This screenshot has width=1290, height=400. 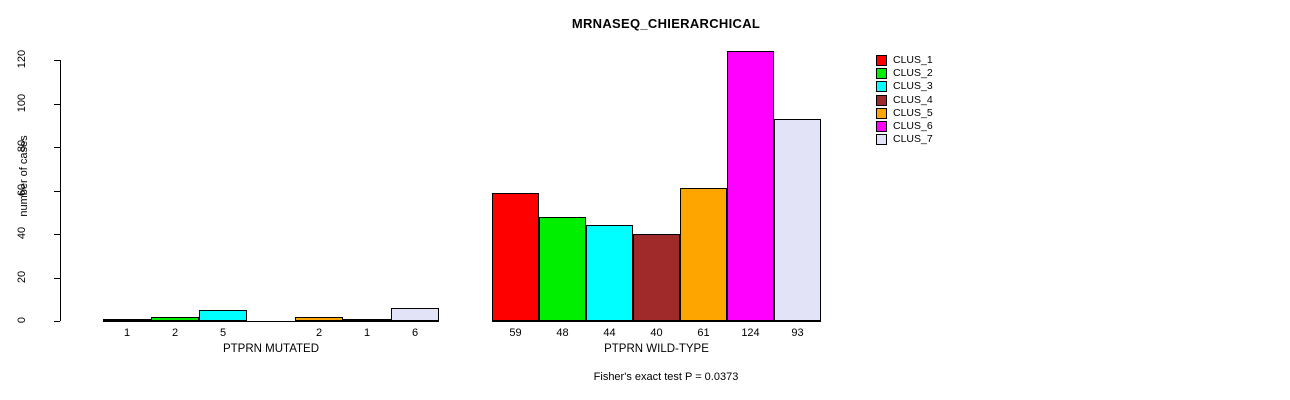 I want to click on y-axis-line, so click(x=60, y=190).